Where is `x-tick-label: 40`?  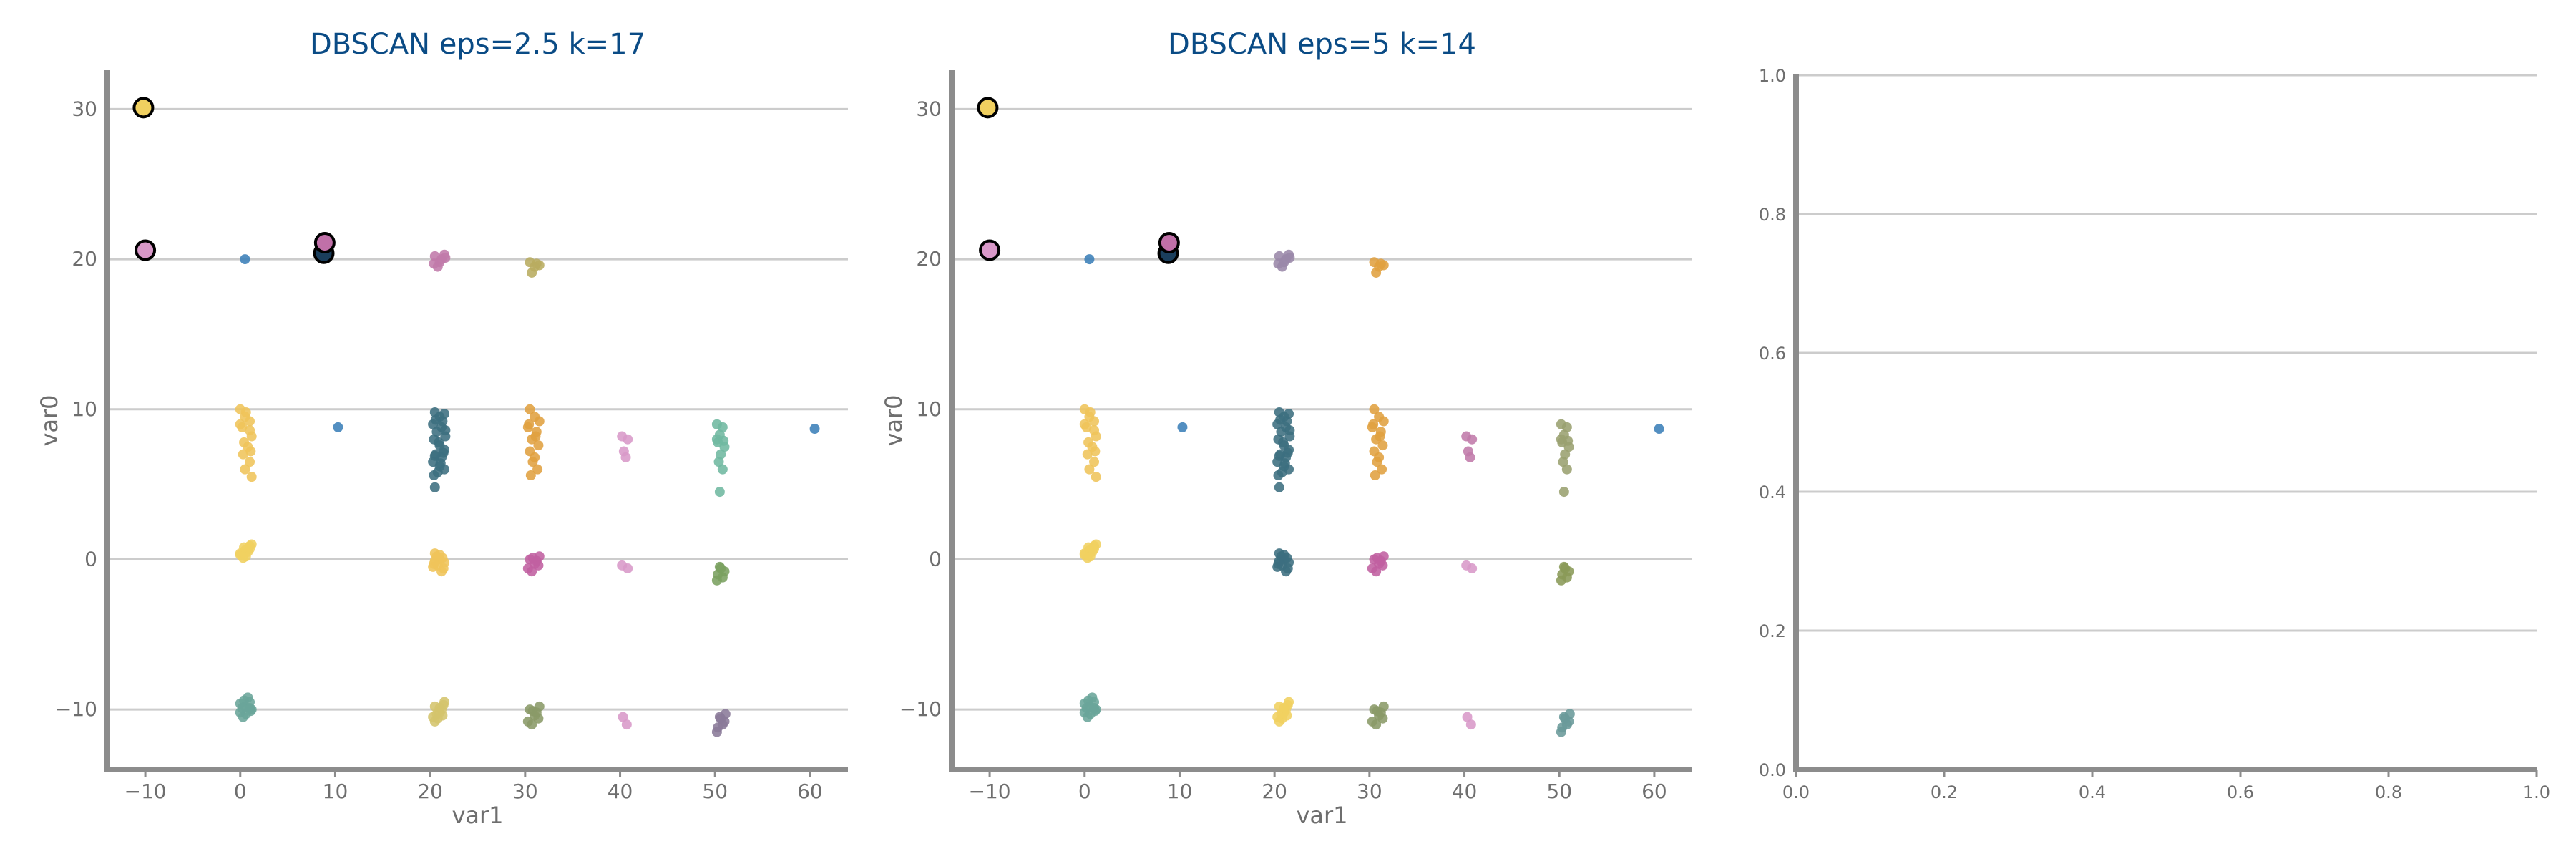 x-tick-label: 40 is located at coordinates (1465, 791).